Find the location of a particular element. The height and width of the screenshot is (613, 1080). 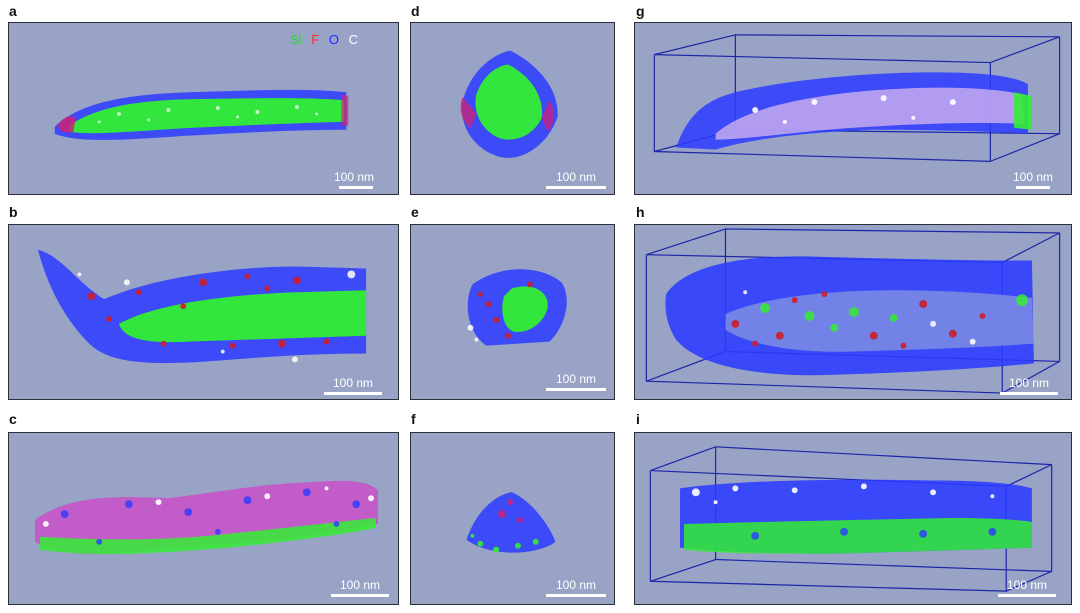

panel-i: 100 nm is located at coordinates (853, 518).